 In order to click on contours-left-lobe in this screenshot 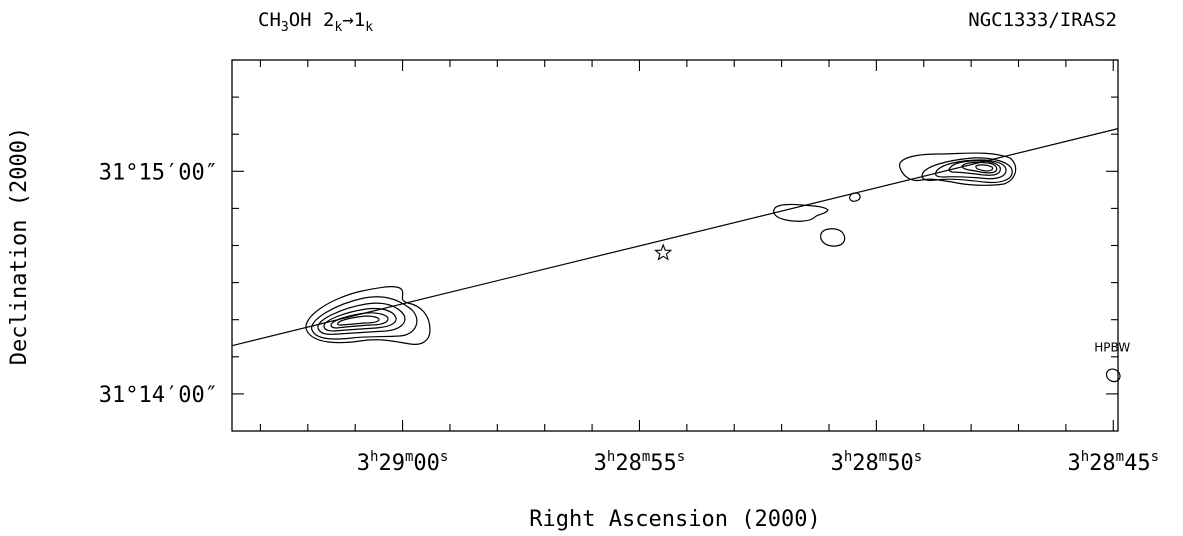, I will do `click(368, 315)`.